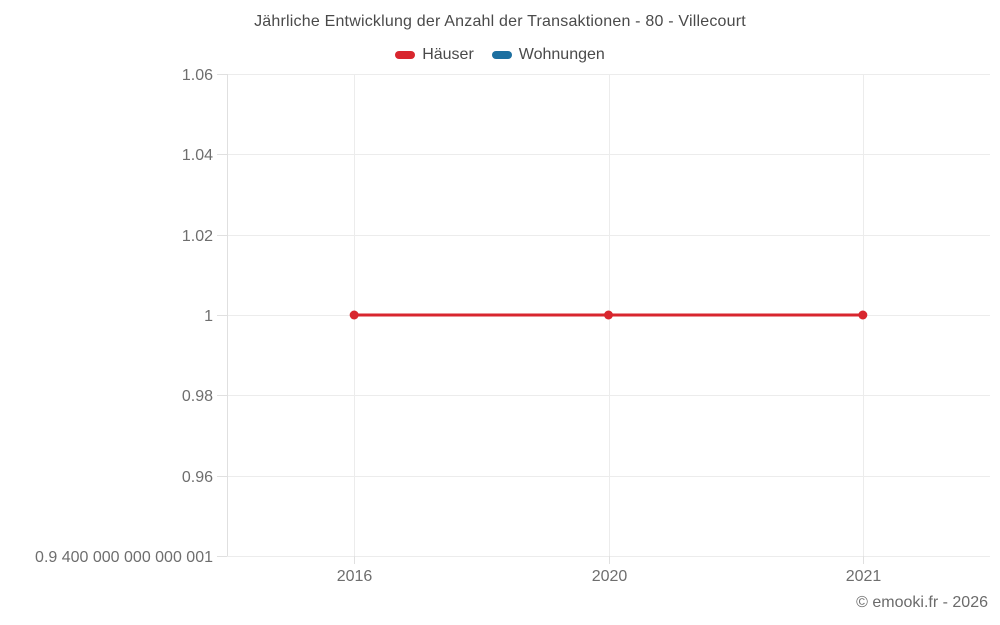  What do you see at coordinates (197, 155) in the screenshot?
I see `y-tick-label: 1.04` at bounding box center [197, 155].